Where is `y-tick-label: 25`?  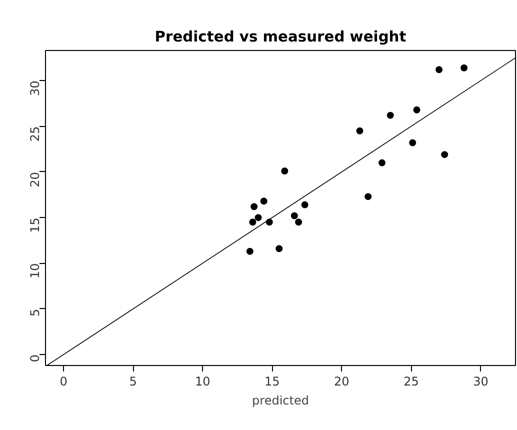 y-tick-label: 25 is located at coordinates (35, 134).